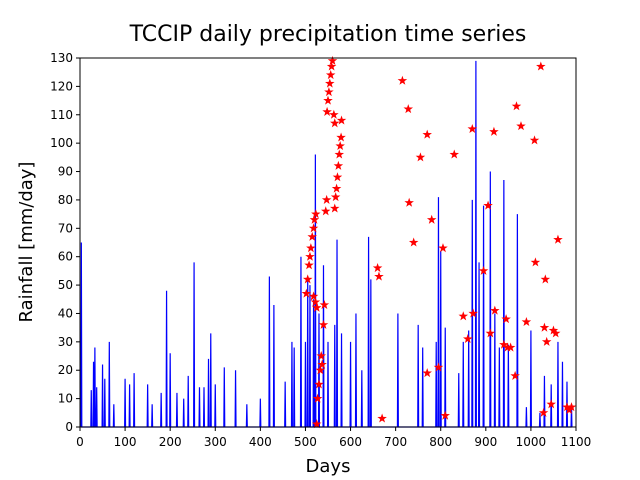  What do you see at coordinates (531, 442) in the screenshot?
I see `x-tick-label: 1000` at bounding box center [531, 442].